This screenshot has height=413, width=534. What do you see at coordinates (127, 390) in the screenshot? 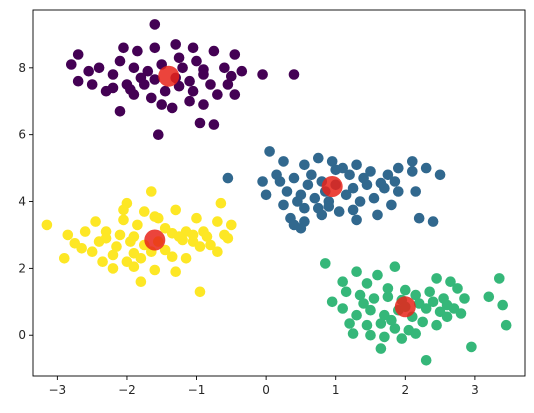
I see `x-tick-label: −2` at bounding box center [127, 390].